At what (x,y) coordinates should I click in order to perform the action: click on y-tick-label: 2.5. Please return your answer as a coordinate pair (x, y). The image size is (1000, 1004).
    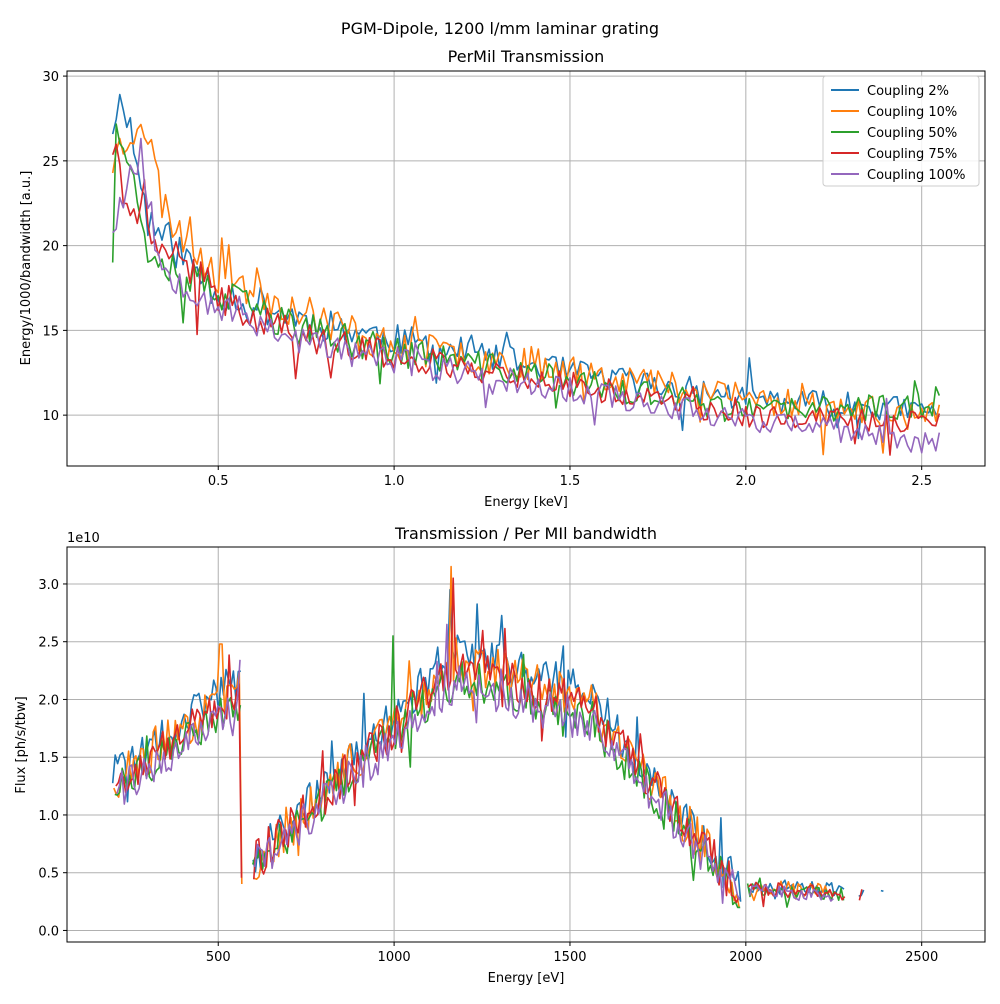
    Looking at the image, I should click on (48, 643).